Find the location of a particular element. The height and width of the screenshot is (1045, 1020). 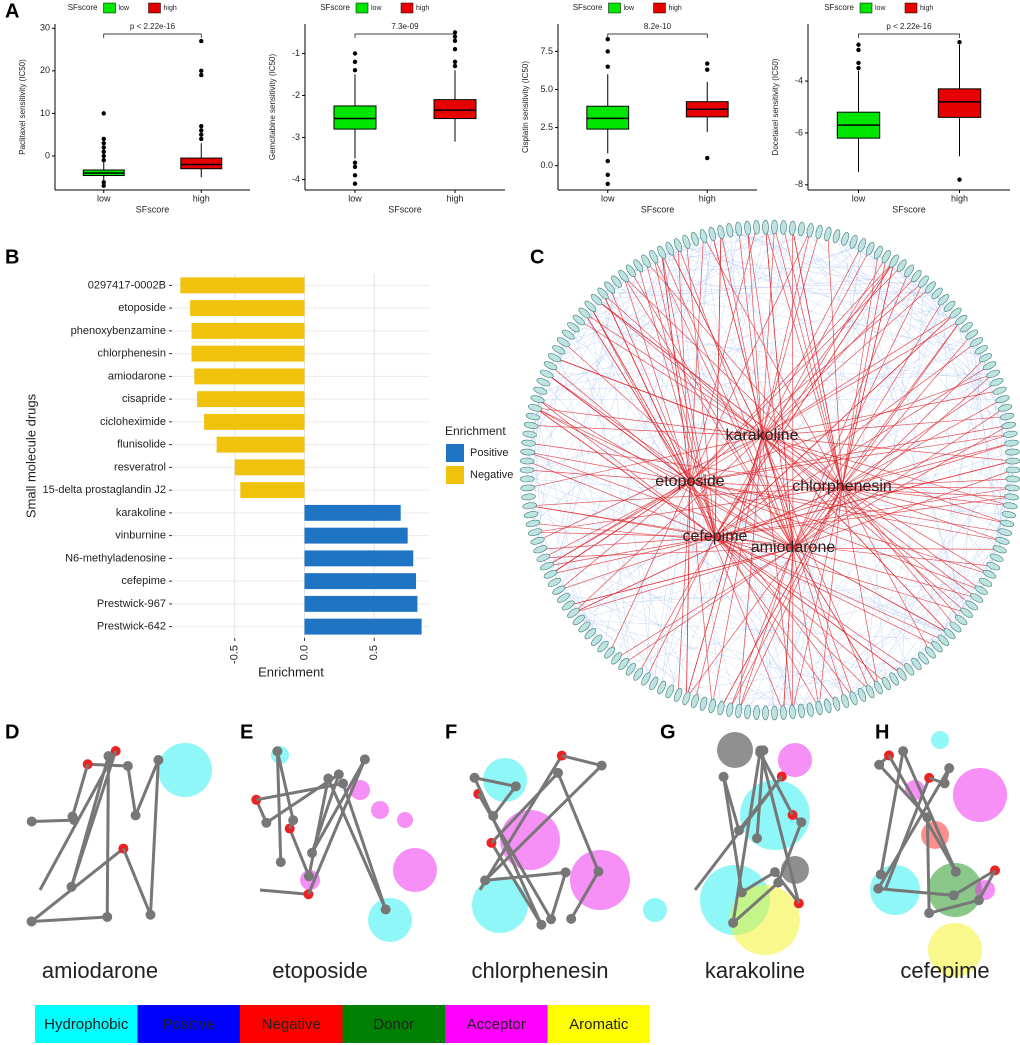

panel-label: H is located at coordinates (882, 732).